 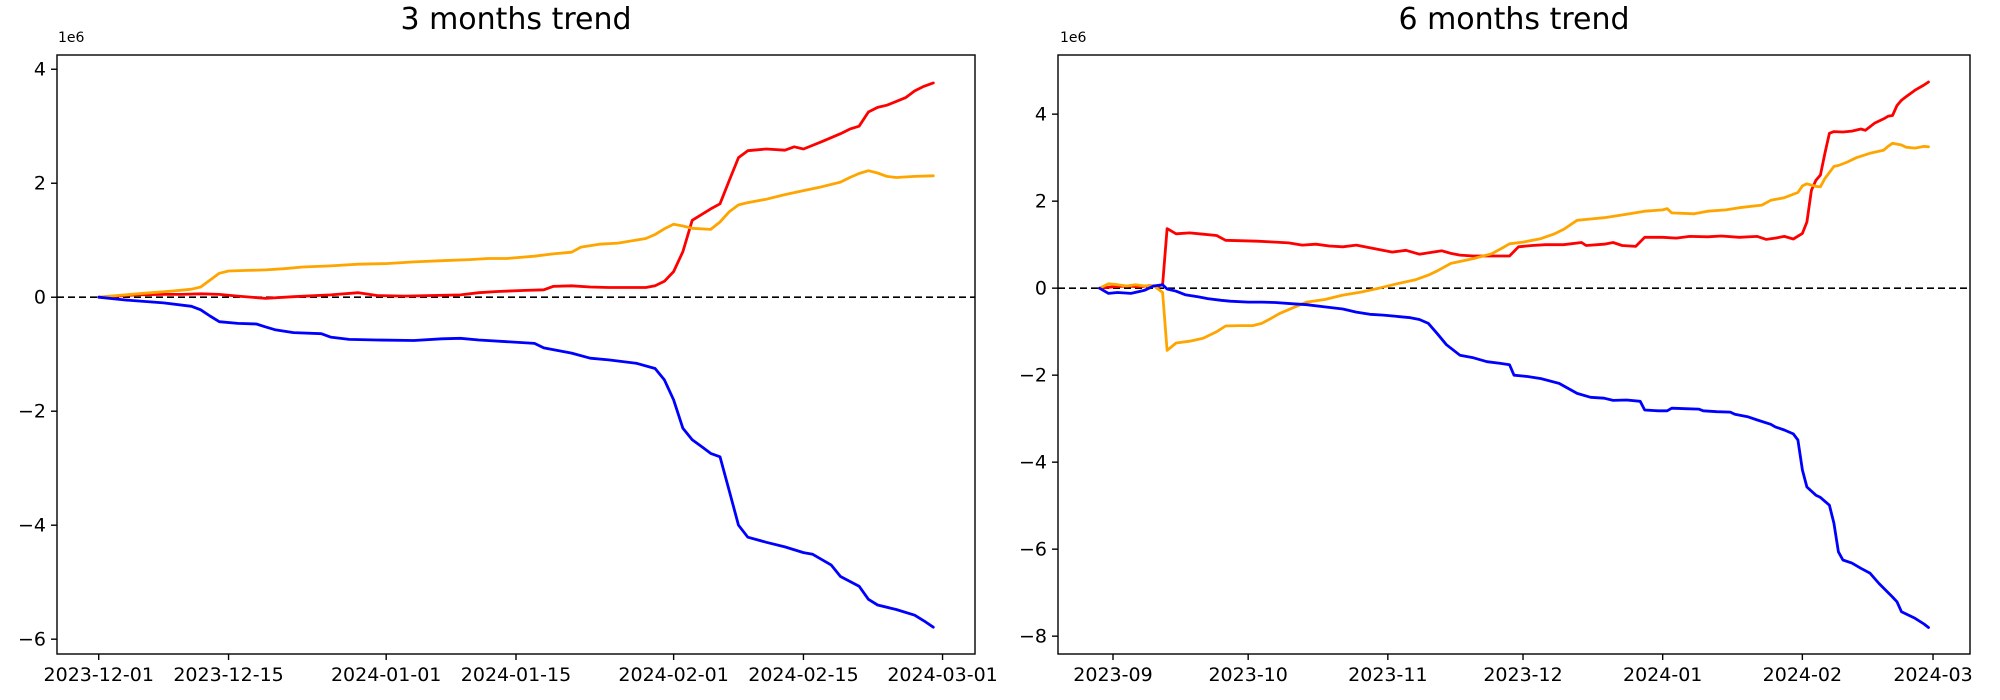 What do you see at coordinates (1387, 675) in the screenshot?
I see `x-tick-label: 2023-11` at bounding box center [1387, 675].